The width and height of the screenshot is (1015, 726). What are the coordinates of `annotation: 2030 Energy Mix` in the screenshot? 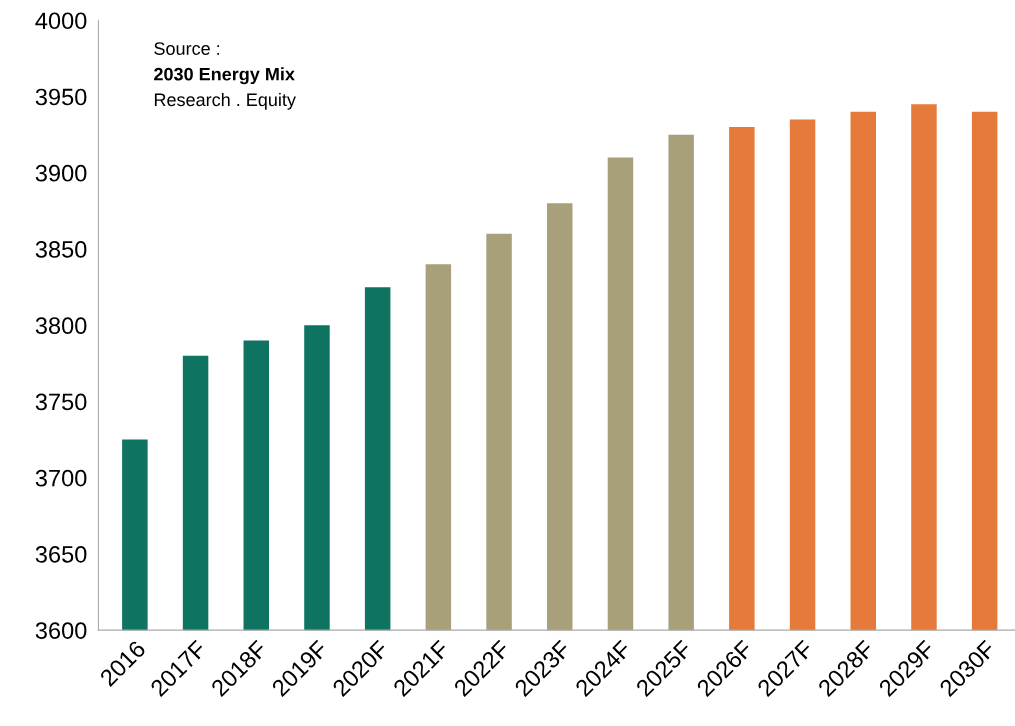 It's located at (224, 76).